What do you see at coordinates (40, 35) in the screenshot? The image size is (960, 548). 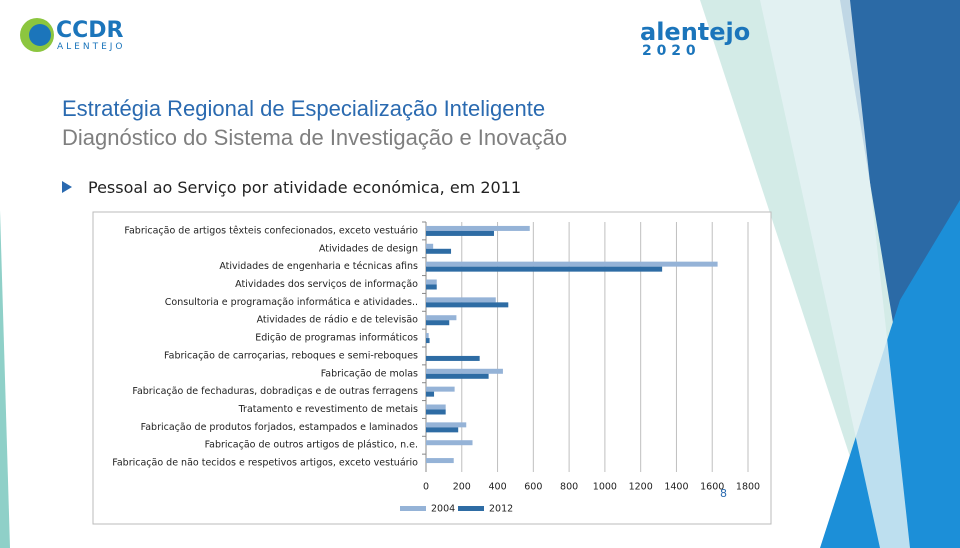 I see `logo-icon` at bounding box center [40, 35].